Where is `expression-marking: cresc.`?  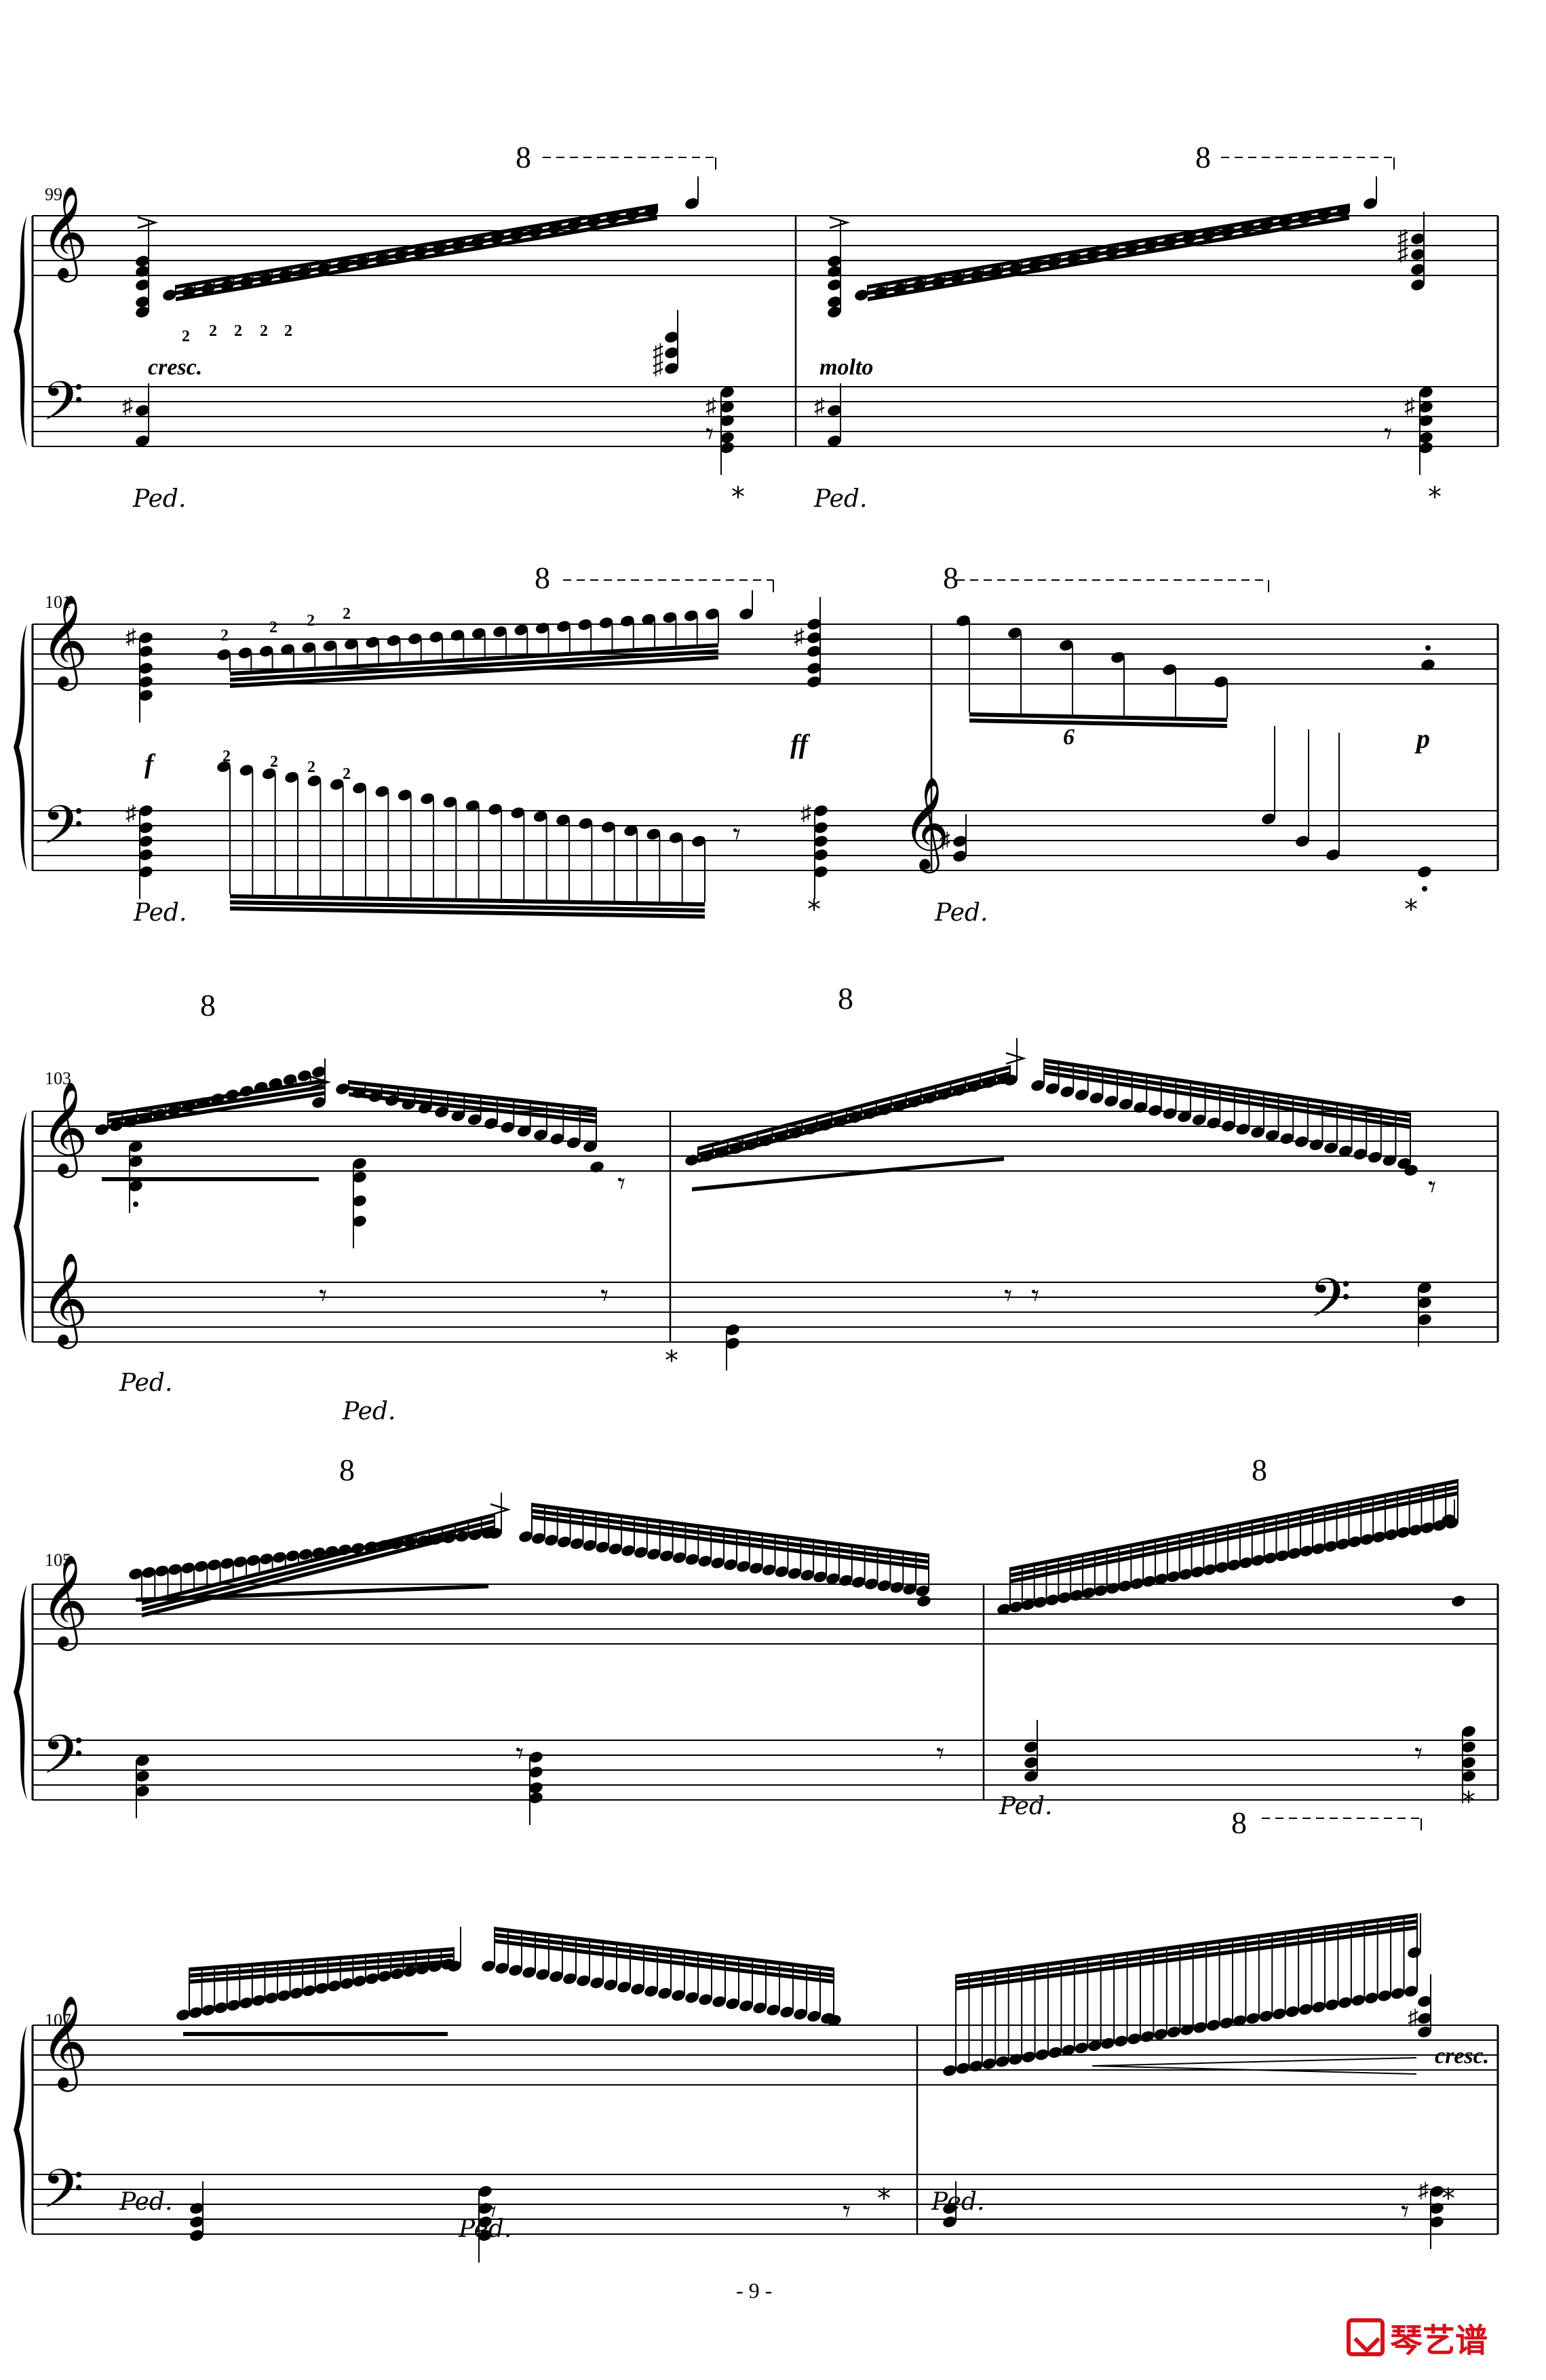 expression-marking: cresc. is located at coordinates (1462, 2056).